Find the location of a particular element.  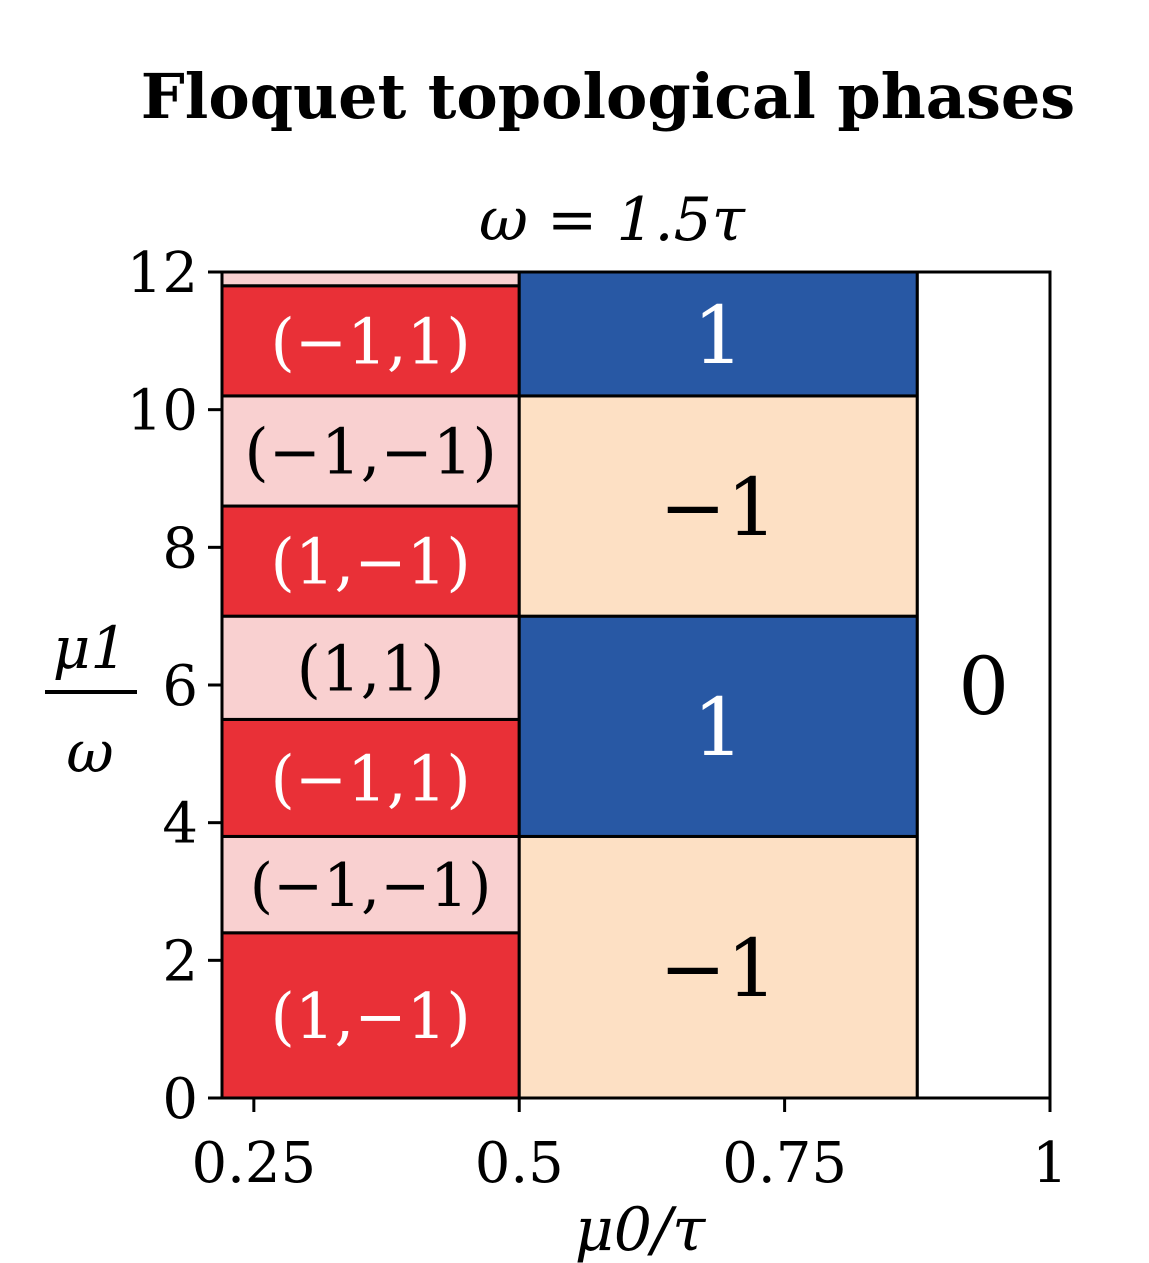

phase-label-4: (1,−1) is located at coordinates (370, 562).